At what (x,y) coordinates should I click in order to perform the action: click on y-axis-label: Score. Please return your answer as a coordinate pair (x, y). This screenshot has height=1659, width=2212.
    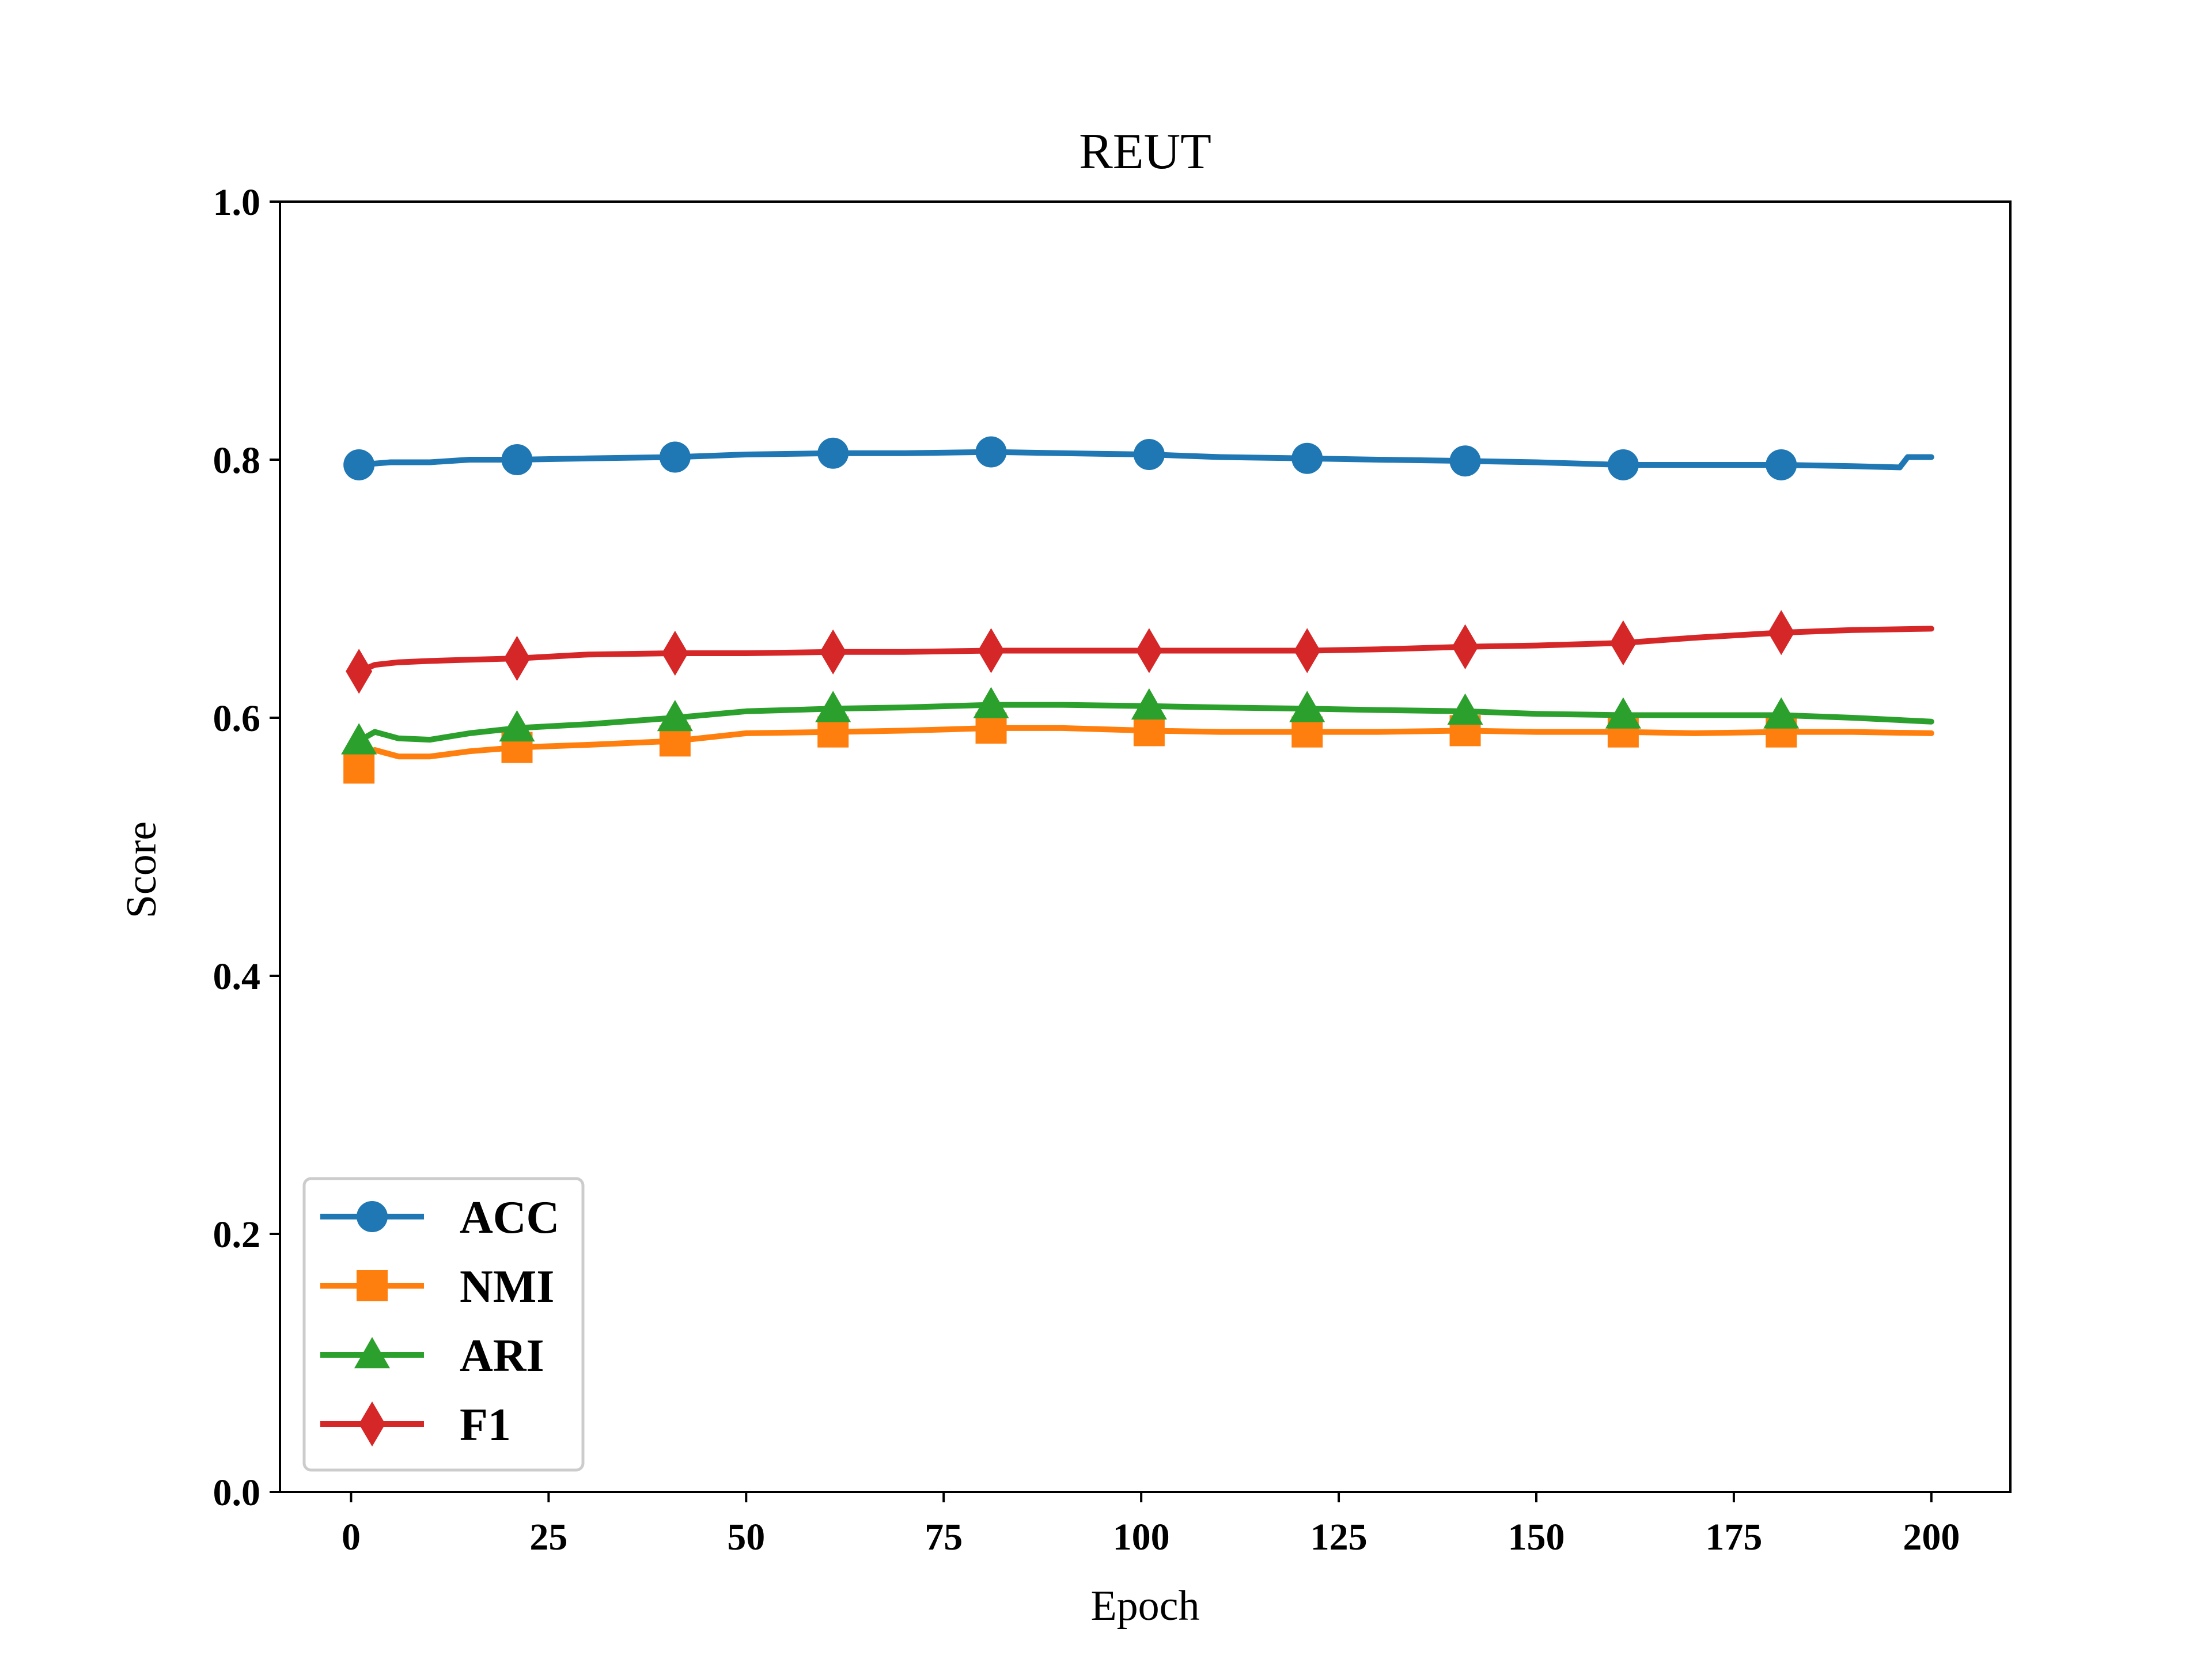
    Looking at the image, I should click on (141, 870).